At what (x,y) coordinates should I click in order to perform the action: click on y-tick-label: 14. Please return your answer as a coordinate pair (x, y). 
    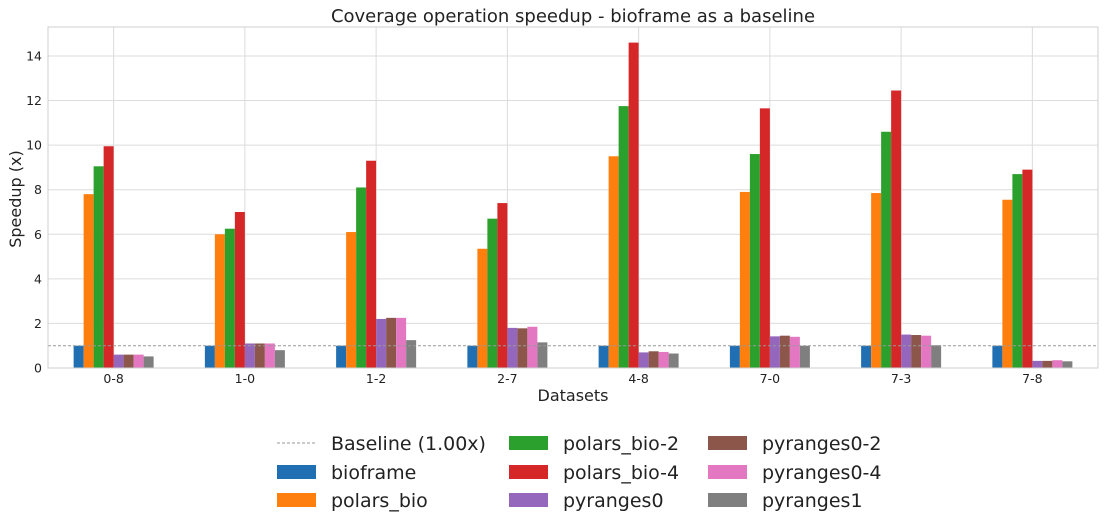
    Looking at the image, I should click on (34, 55).